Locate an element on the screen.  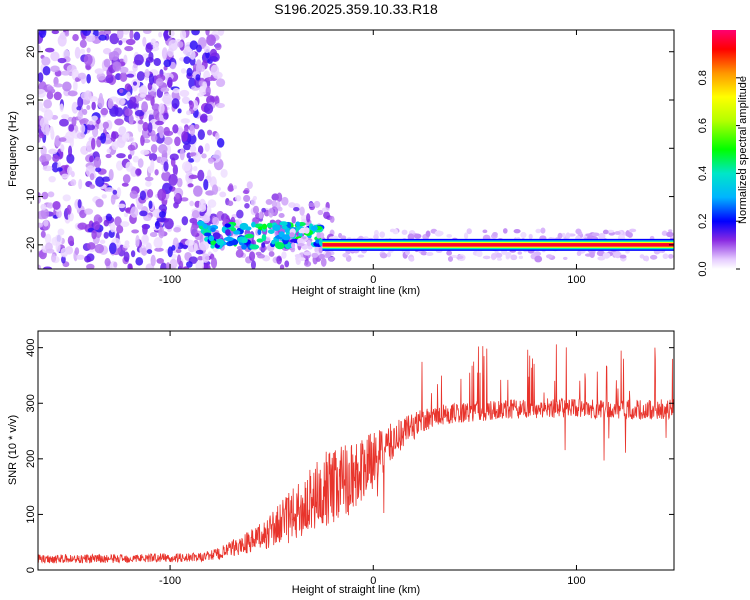
snr-ylabel: SNR (10 * v/v) is located at coordinates (13, 450).